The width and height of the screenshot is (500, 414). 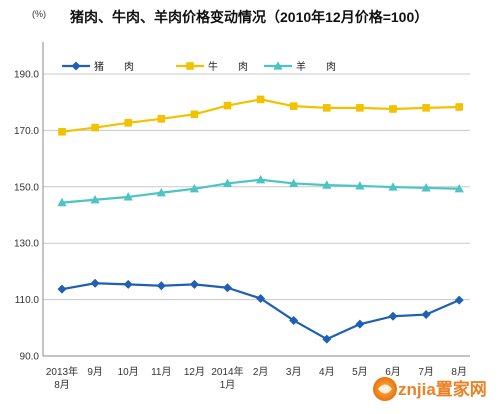 I want to click on x-tick-label: 7月, so click(x=426, y=372).